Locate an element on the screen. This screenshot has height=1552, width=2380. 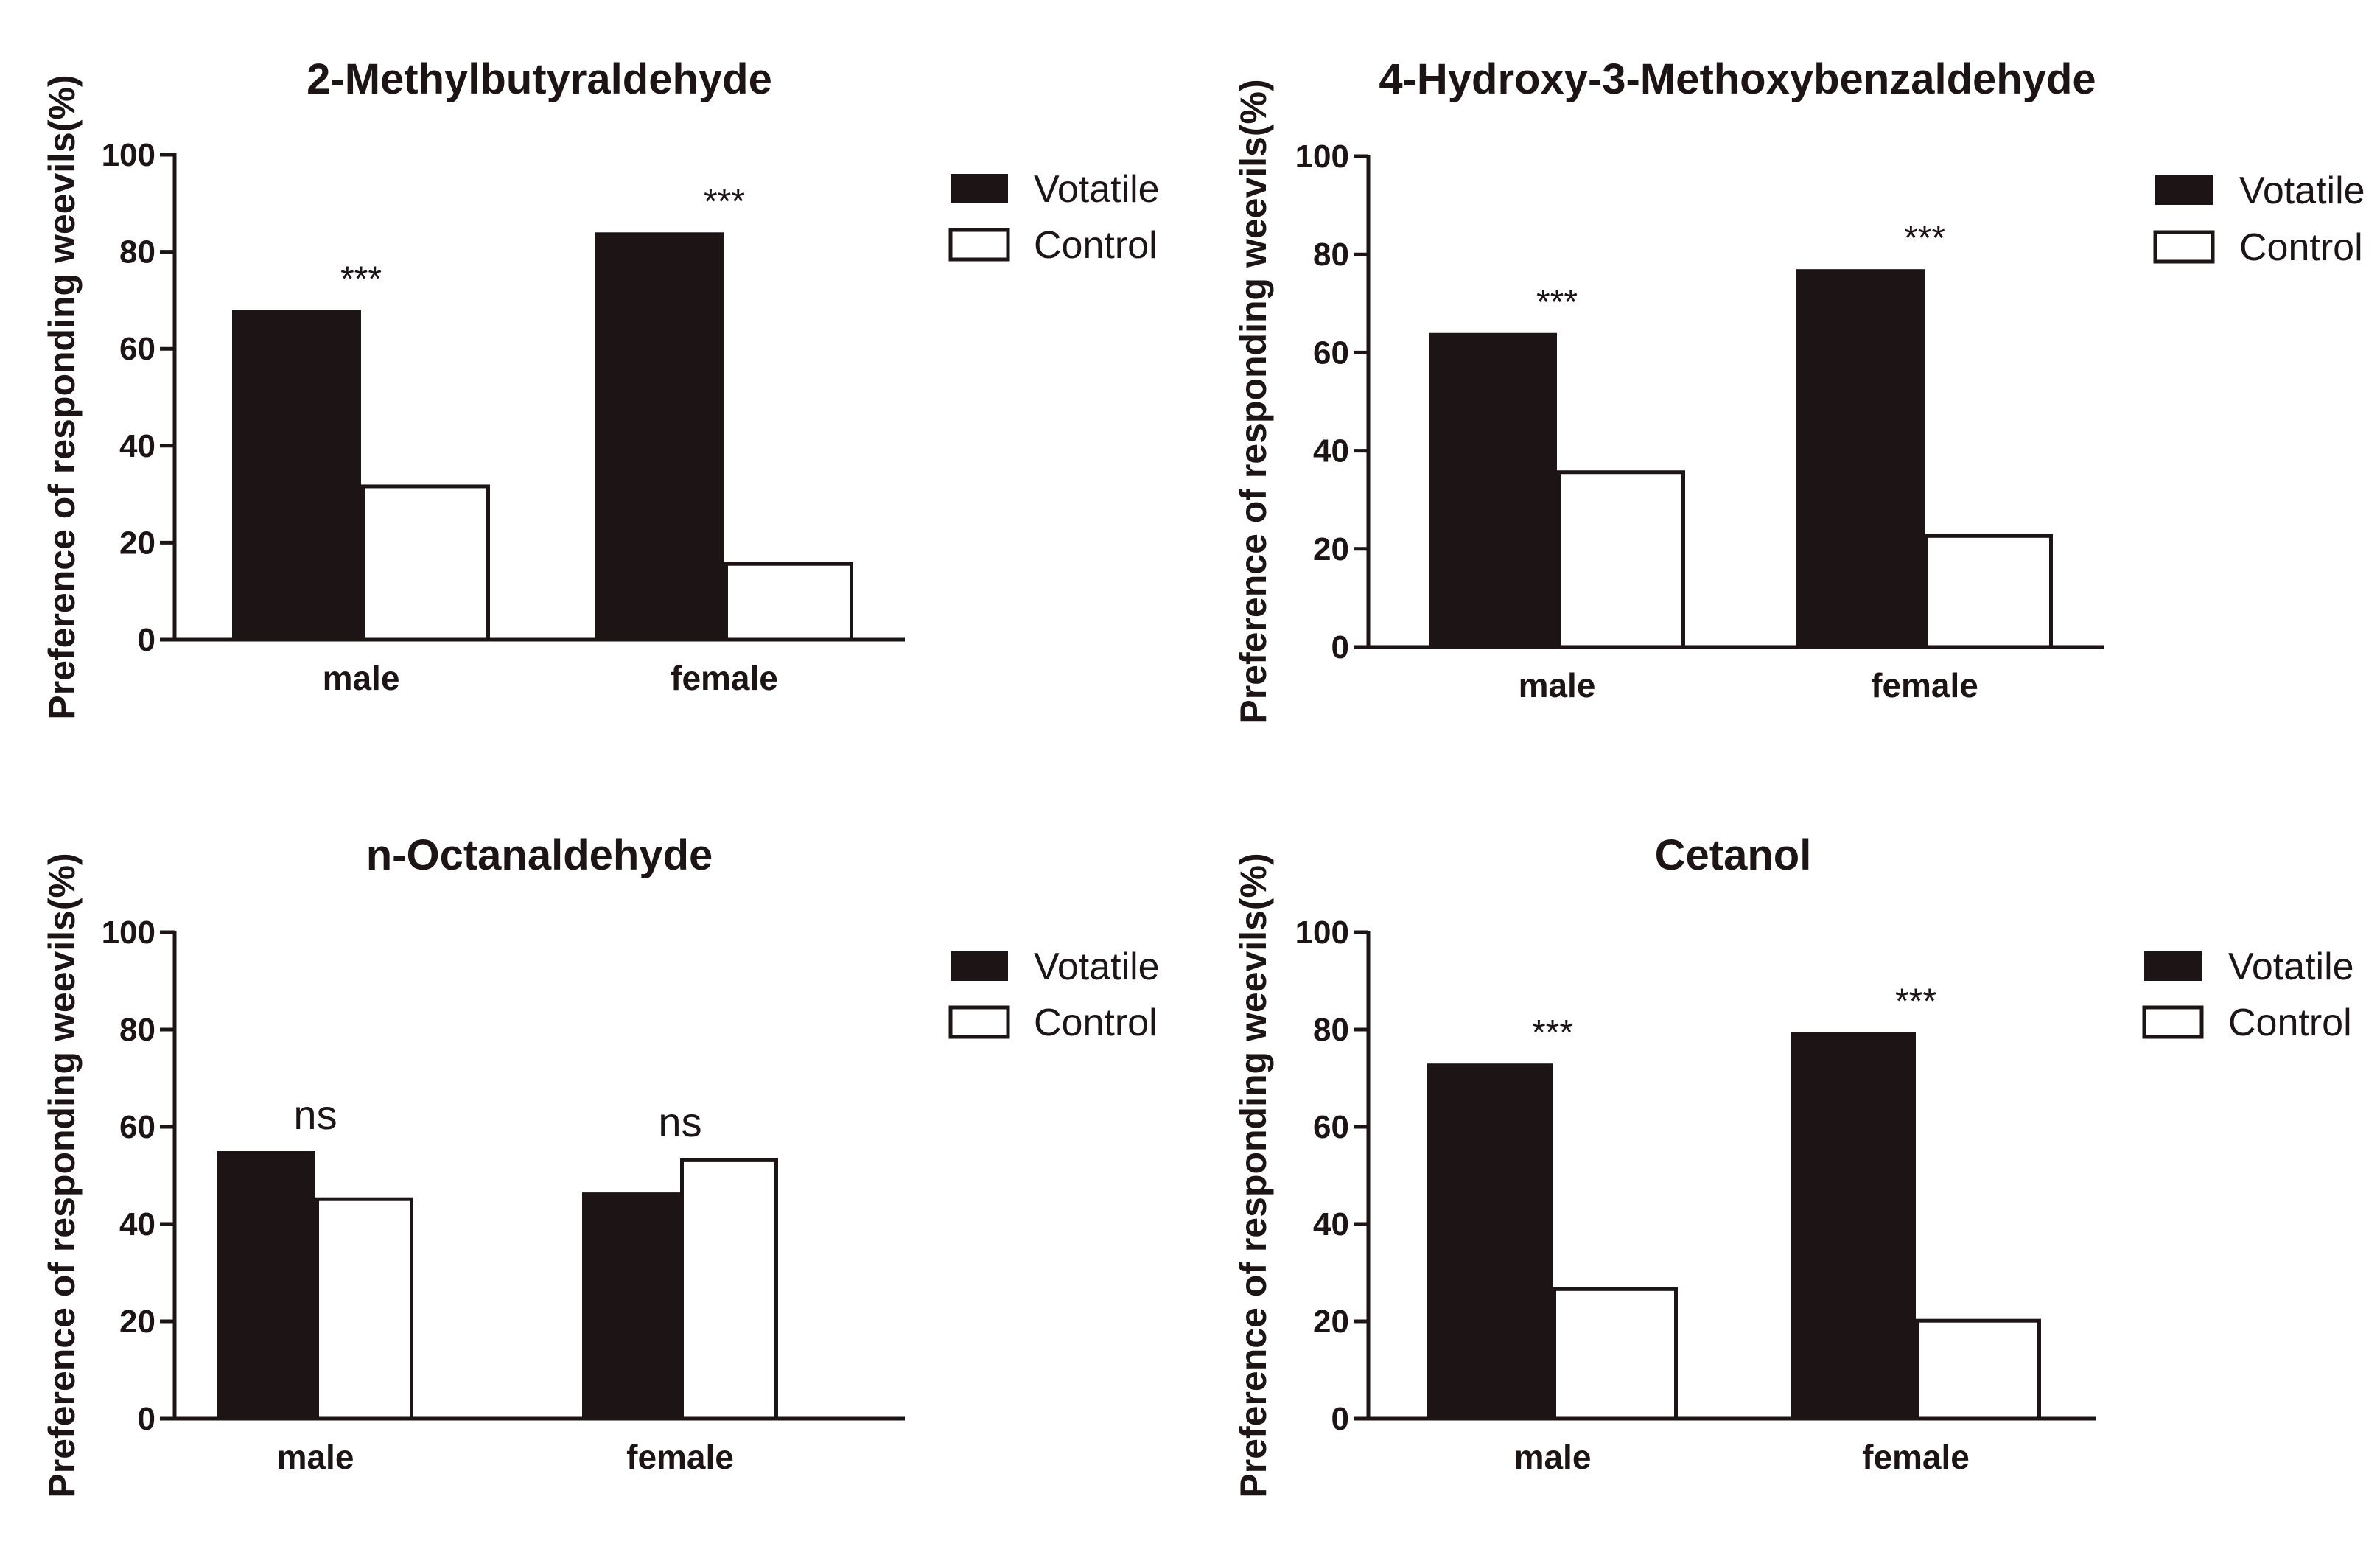
chart-title: Cetanol is located at coordinates (1733, 855).